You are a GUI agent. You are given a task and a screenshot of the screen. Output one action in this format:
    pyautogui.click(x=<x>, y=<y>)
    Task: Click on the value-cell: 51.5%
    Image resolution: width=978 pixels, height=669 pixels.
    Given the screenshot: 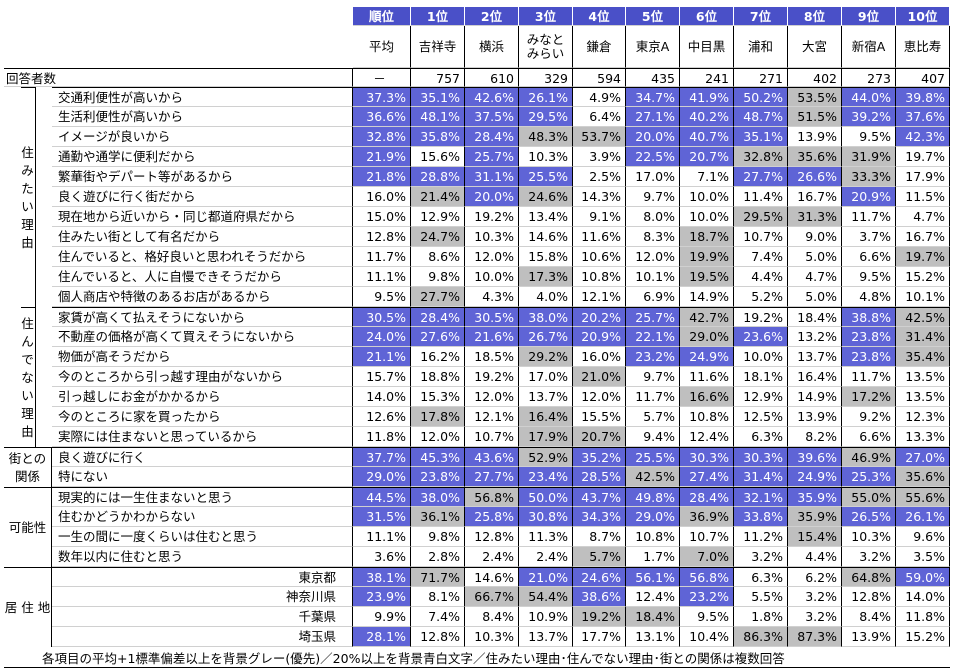 What is the action you would take?
    pyautogui.click(x=815, y=117)
    